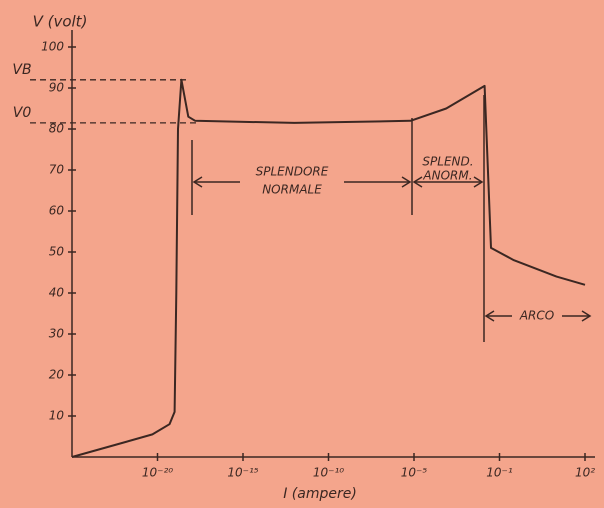 Image resolution: width=604 pixels, height=508 pixels. Describe the element at coordinates (585, 473) in the screenshot. I see `x-tick-label: 10²` at that location.